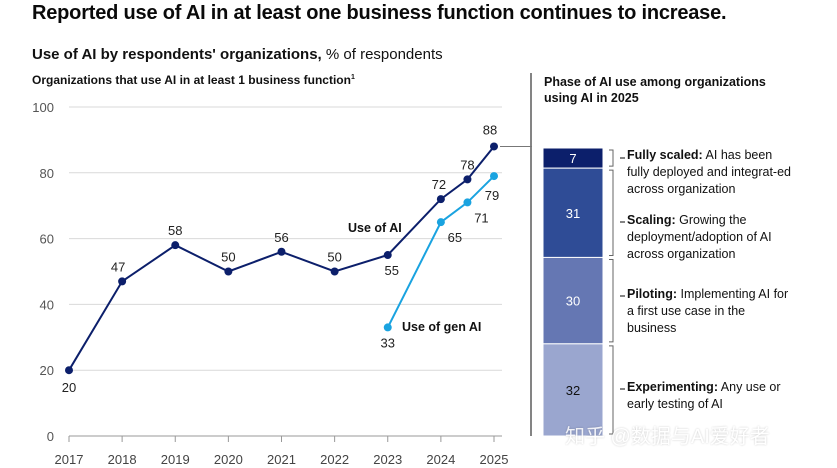 The height and width of the screenshot is (468, 837). Describe the element at coordinates (122, 459) in the screenshot. I see `x-tick-label: 2018` at that location.